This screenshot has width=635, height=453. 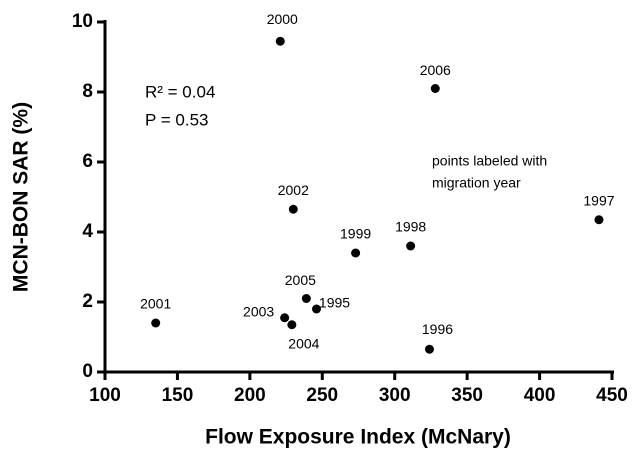 I want to click on point-label: 1996, so click(x=437, y=329).